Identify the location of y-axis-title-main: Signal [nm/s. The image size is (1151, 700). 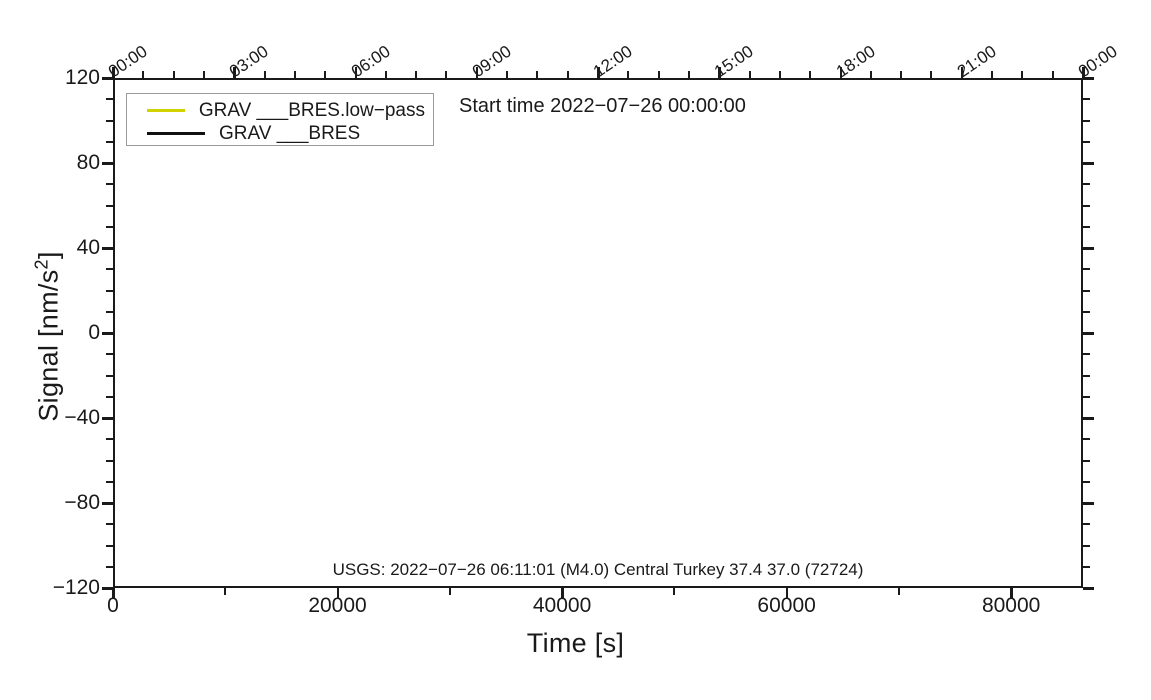
(48, 345).